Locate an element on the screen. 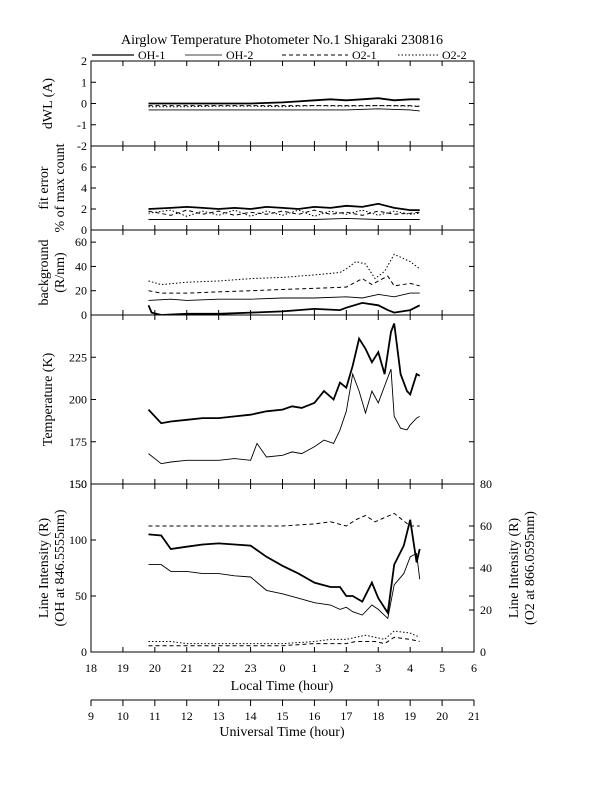  y-axis-title-background: (R/nm) is located at coordinates (60, 272).